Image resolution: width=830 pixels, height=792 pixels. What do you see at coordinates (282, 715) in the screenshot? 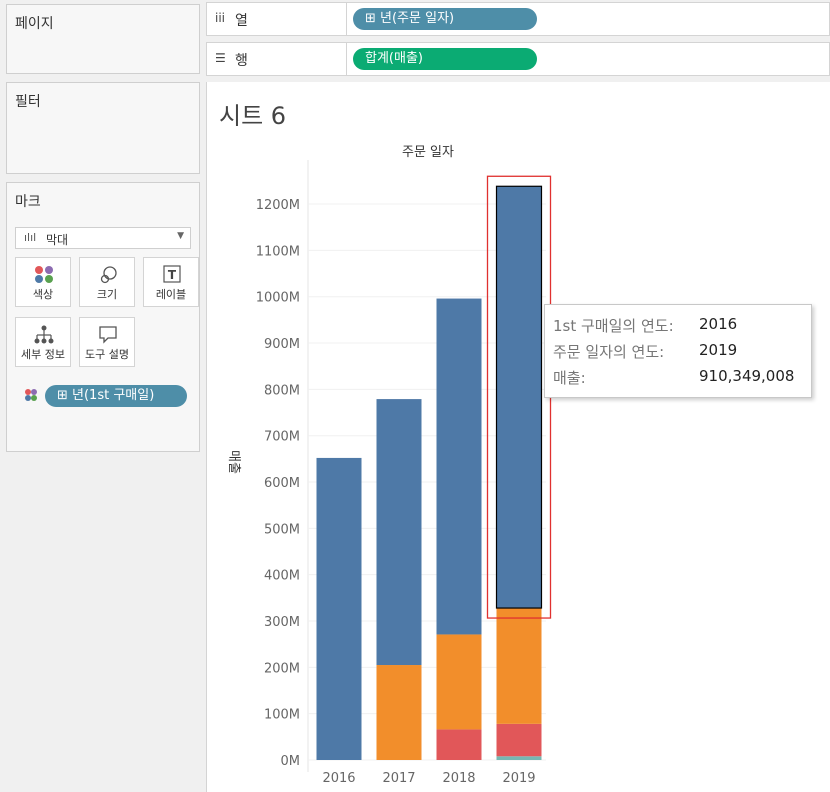
I see `y-tick-label: 100M` at bounding box center [282, 715].